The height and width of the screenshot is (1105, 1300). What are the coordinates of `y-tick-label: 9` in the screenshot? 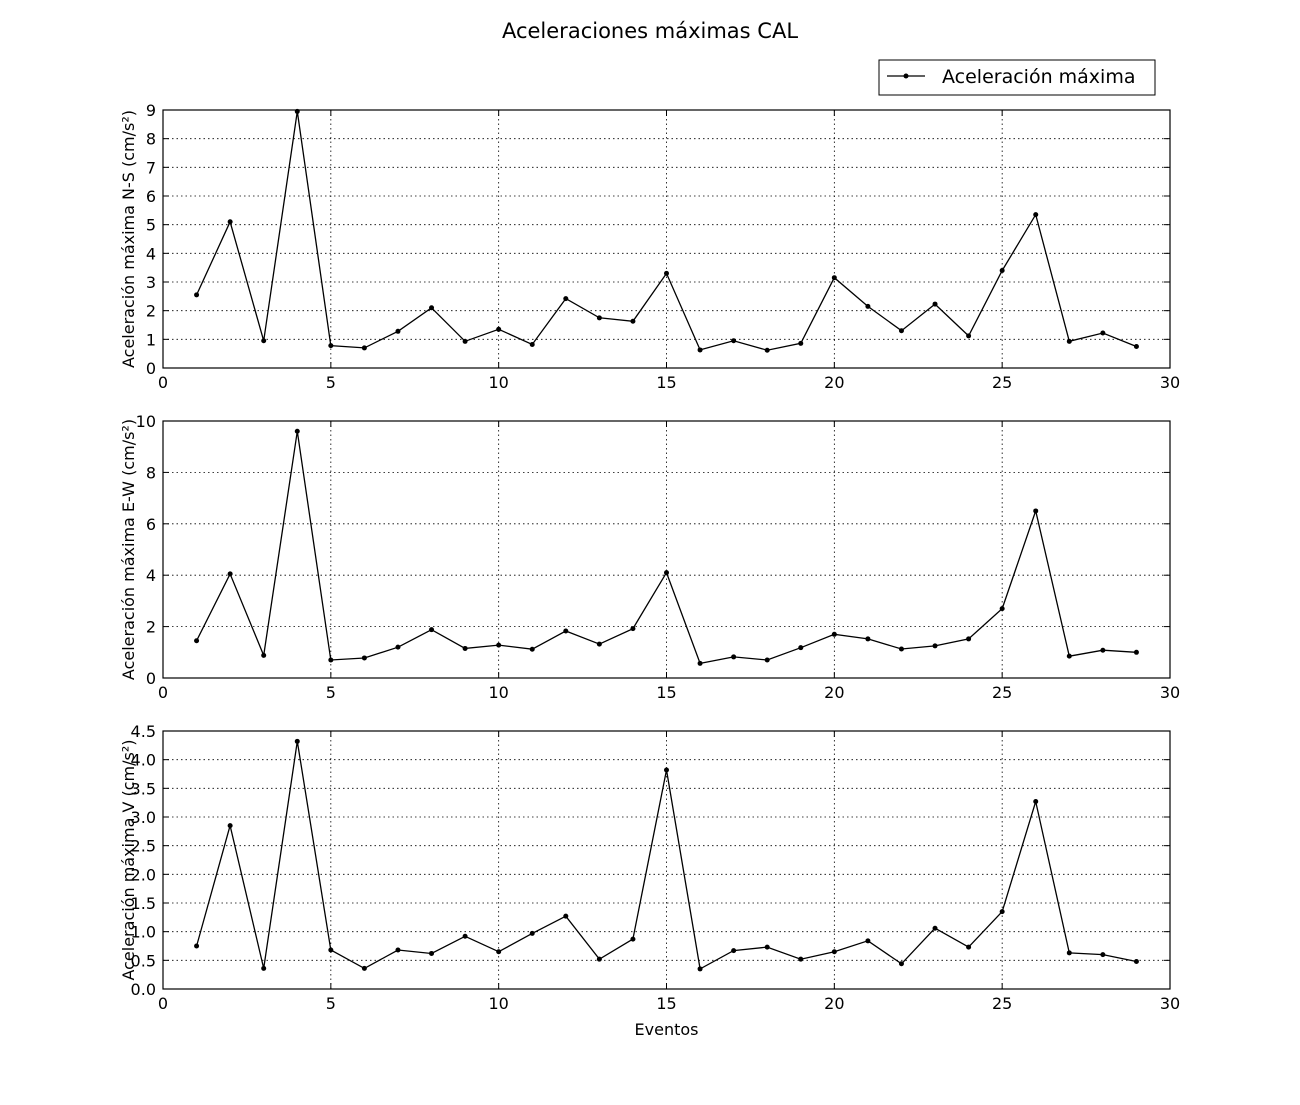 It's located at (151, 110).